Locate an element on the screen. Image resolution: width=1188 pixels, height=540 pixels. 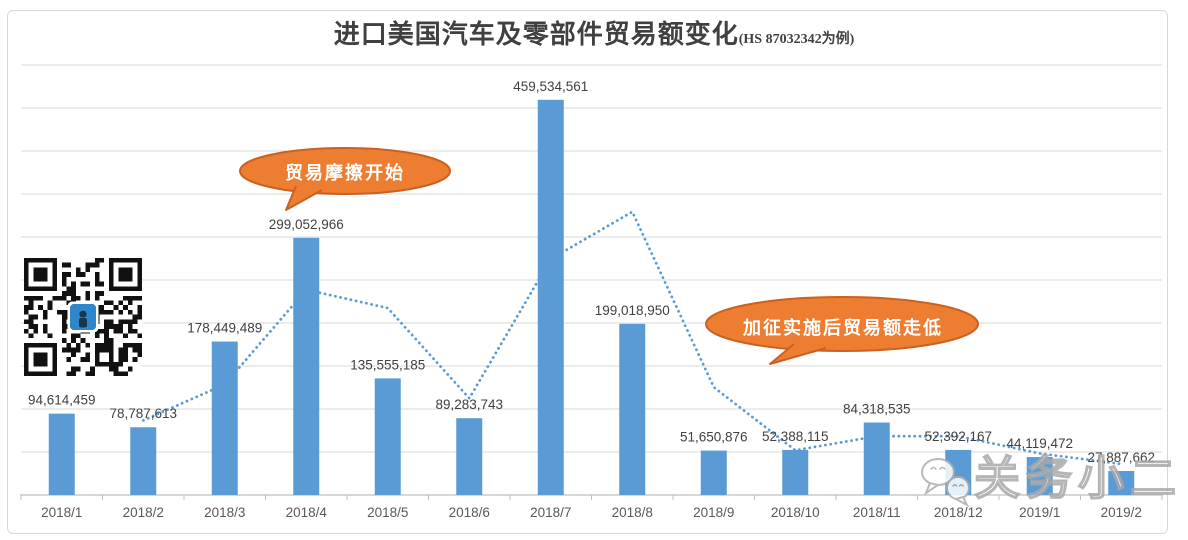
bar-value-label: 44,119,472 is located at coordinates (1039, 443).